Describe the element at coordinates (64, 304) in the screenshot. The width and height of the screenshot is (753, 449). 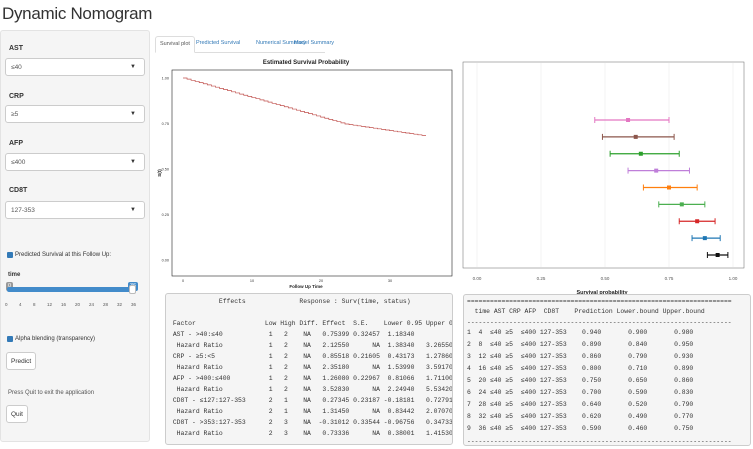
I see `slider-tick-label: 16` at that location.